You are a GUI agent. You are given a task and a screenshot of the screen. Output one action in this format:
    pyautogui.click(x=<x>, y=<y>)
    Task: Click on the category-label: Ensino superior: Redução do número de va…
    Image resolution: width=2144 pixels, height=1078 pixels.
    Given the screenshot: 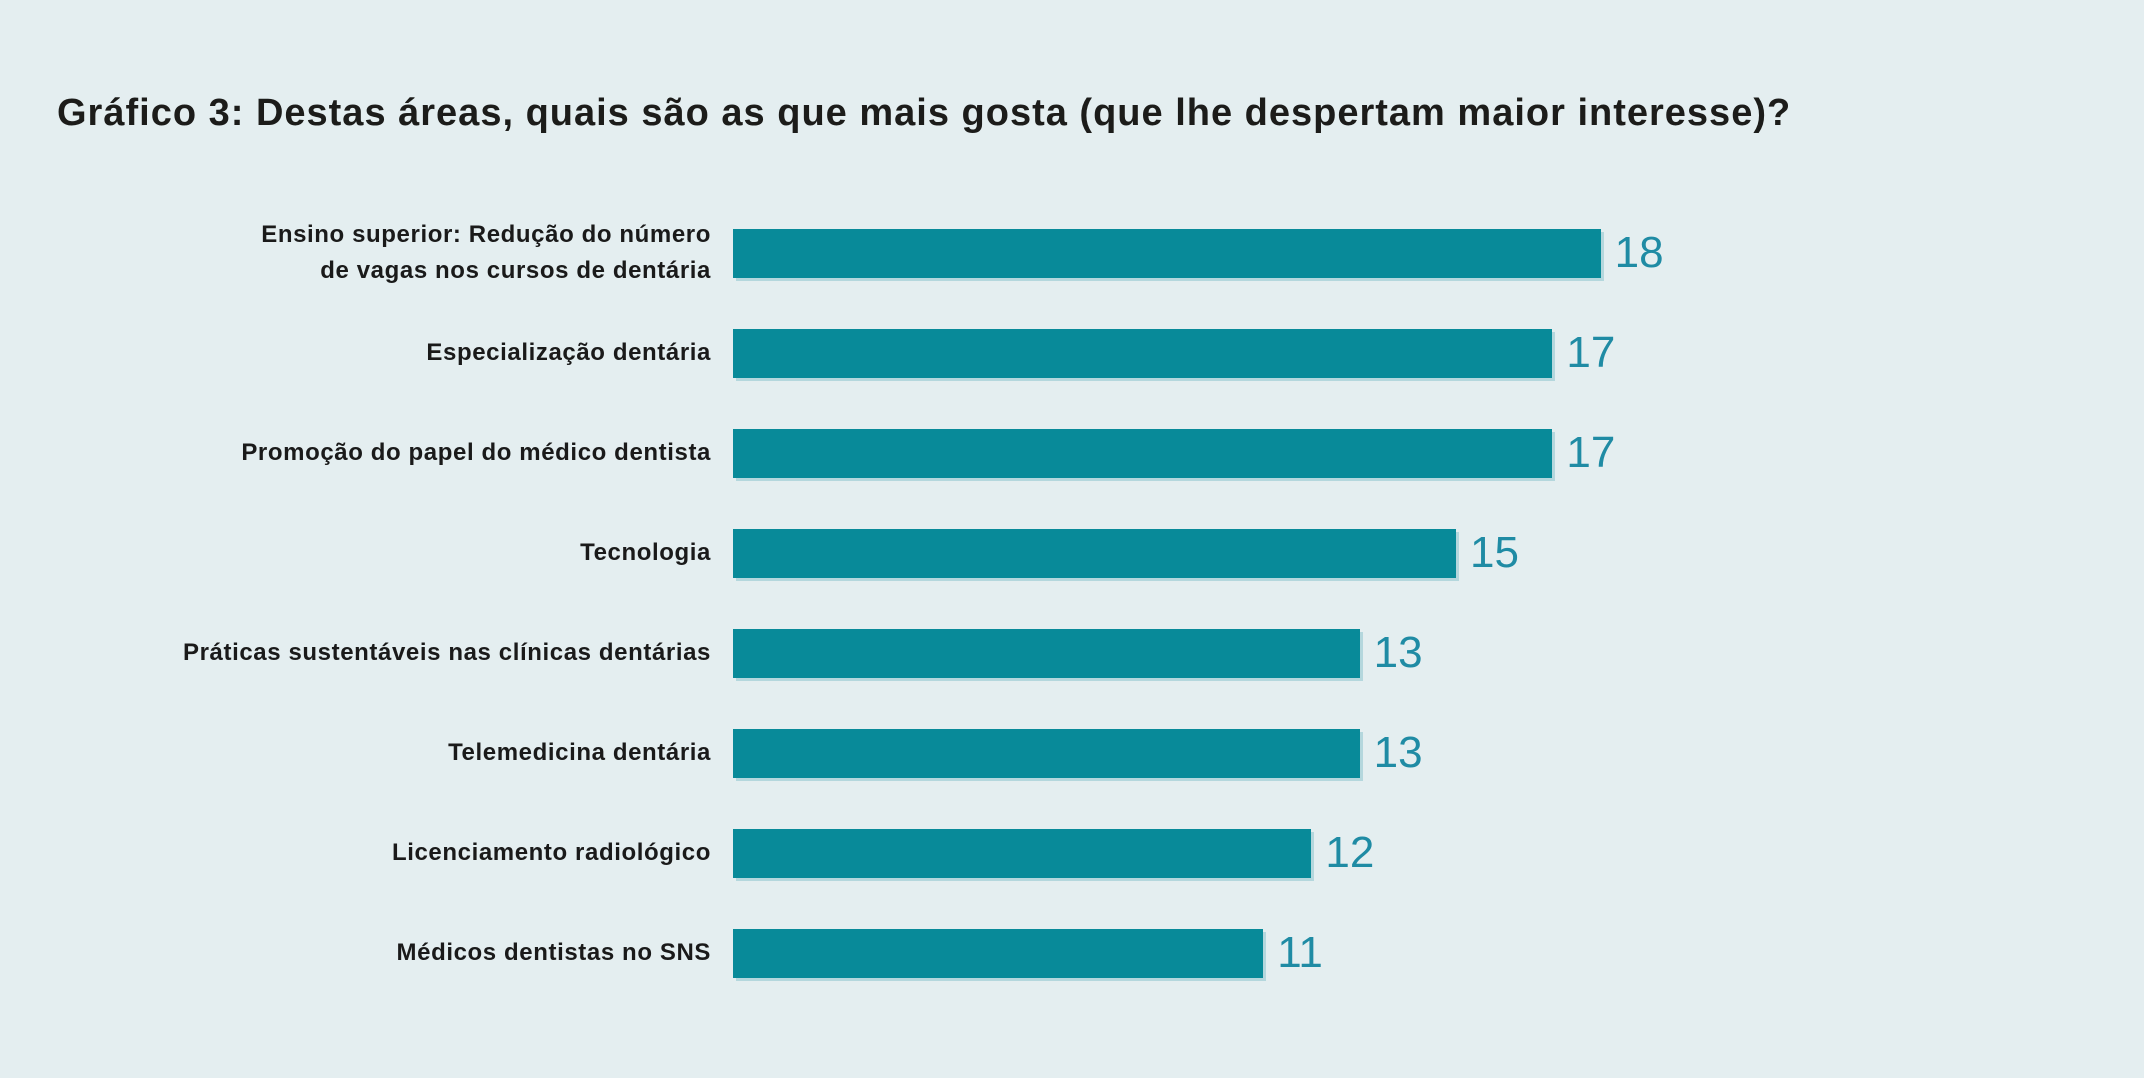 What is the action you would take?
    pyautogui.click(x=486, y=252)
    